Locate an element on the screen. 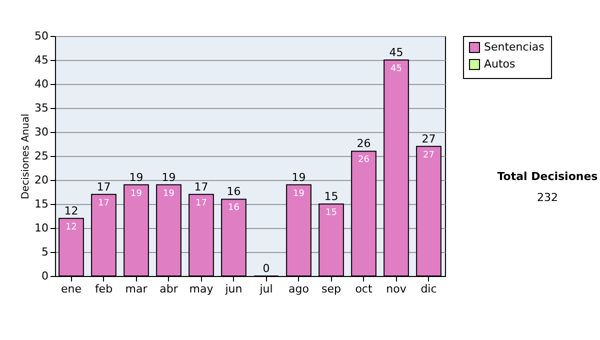  total-label: 27 is located at coordinates (429, 139).